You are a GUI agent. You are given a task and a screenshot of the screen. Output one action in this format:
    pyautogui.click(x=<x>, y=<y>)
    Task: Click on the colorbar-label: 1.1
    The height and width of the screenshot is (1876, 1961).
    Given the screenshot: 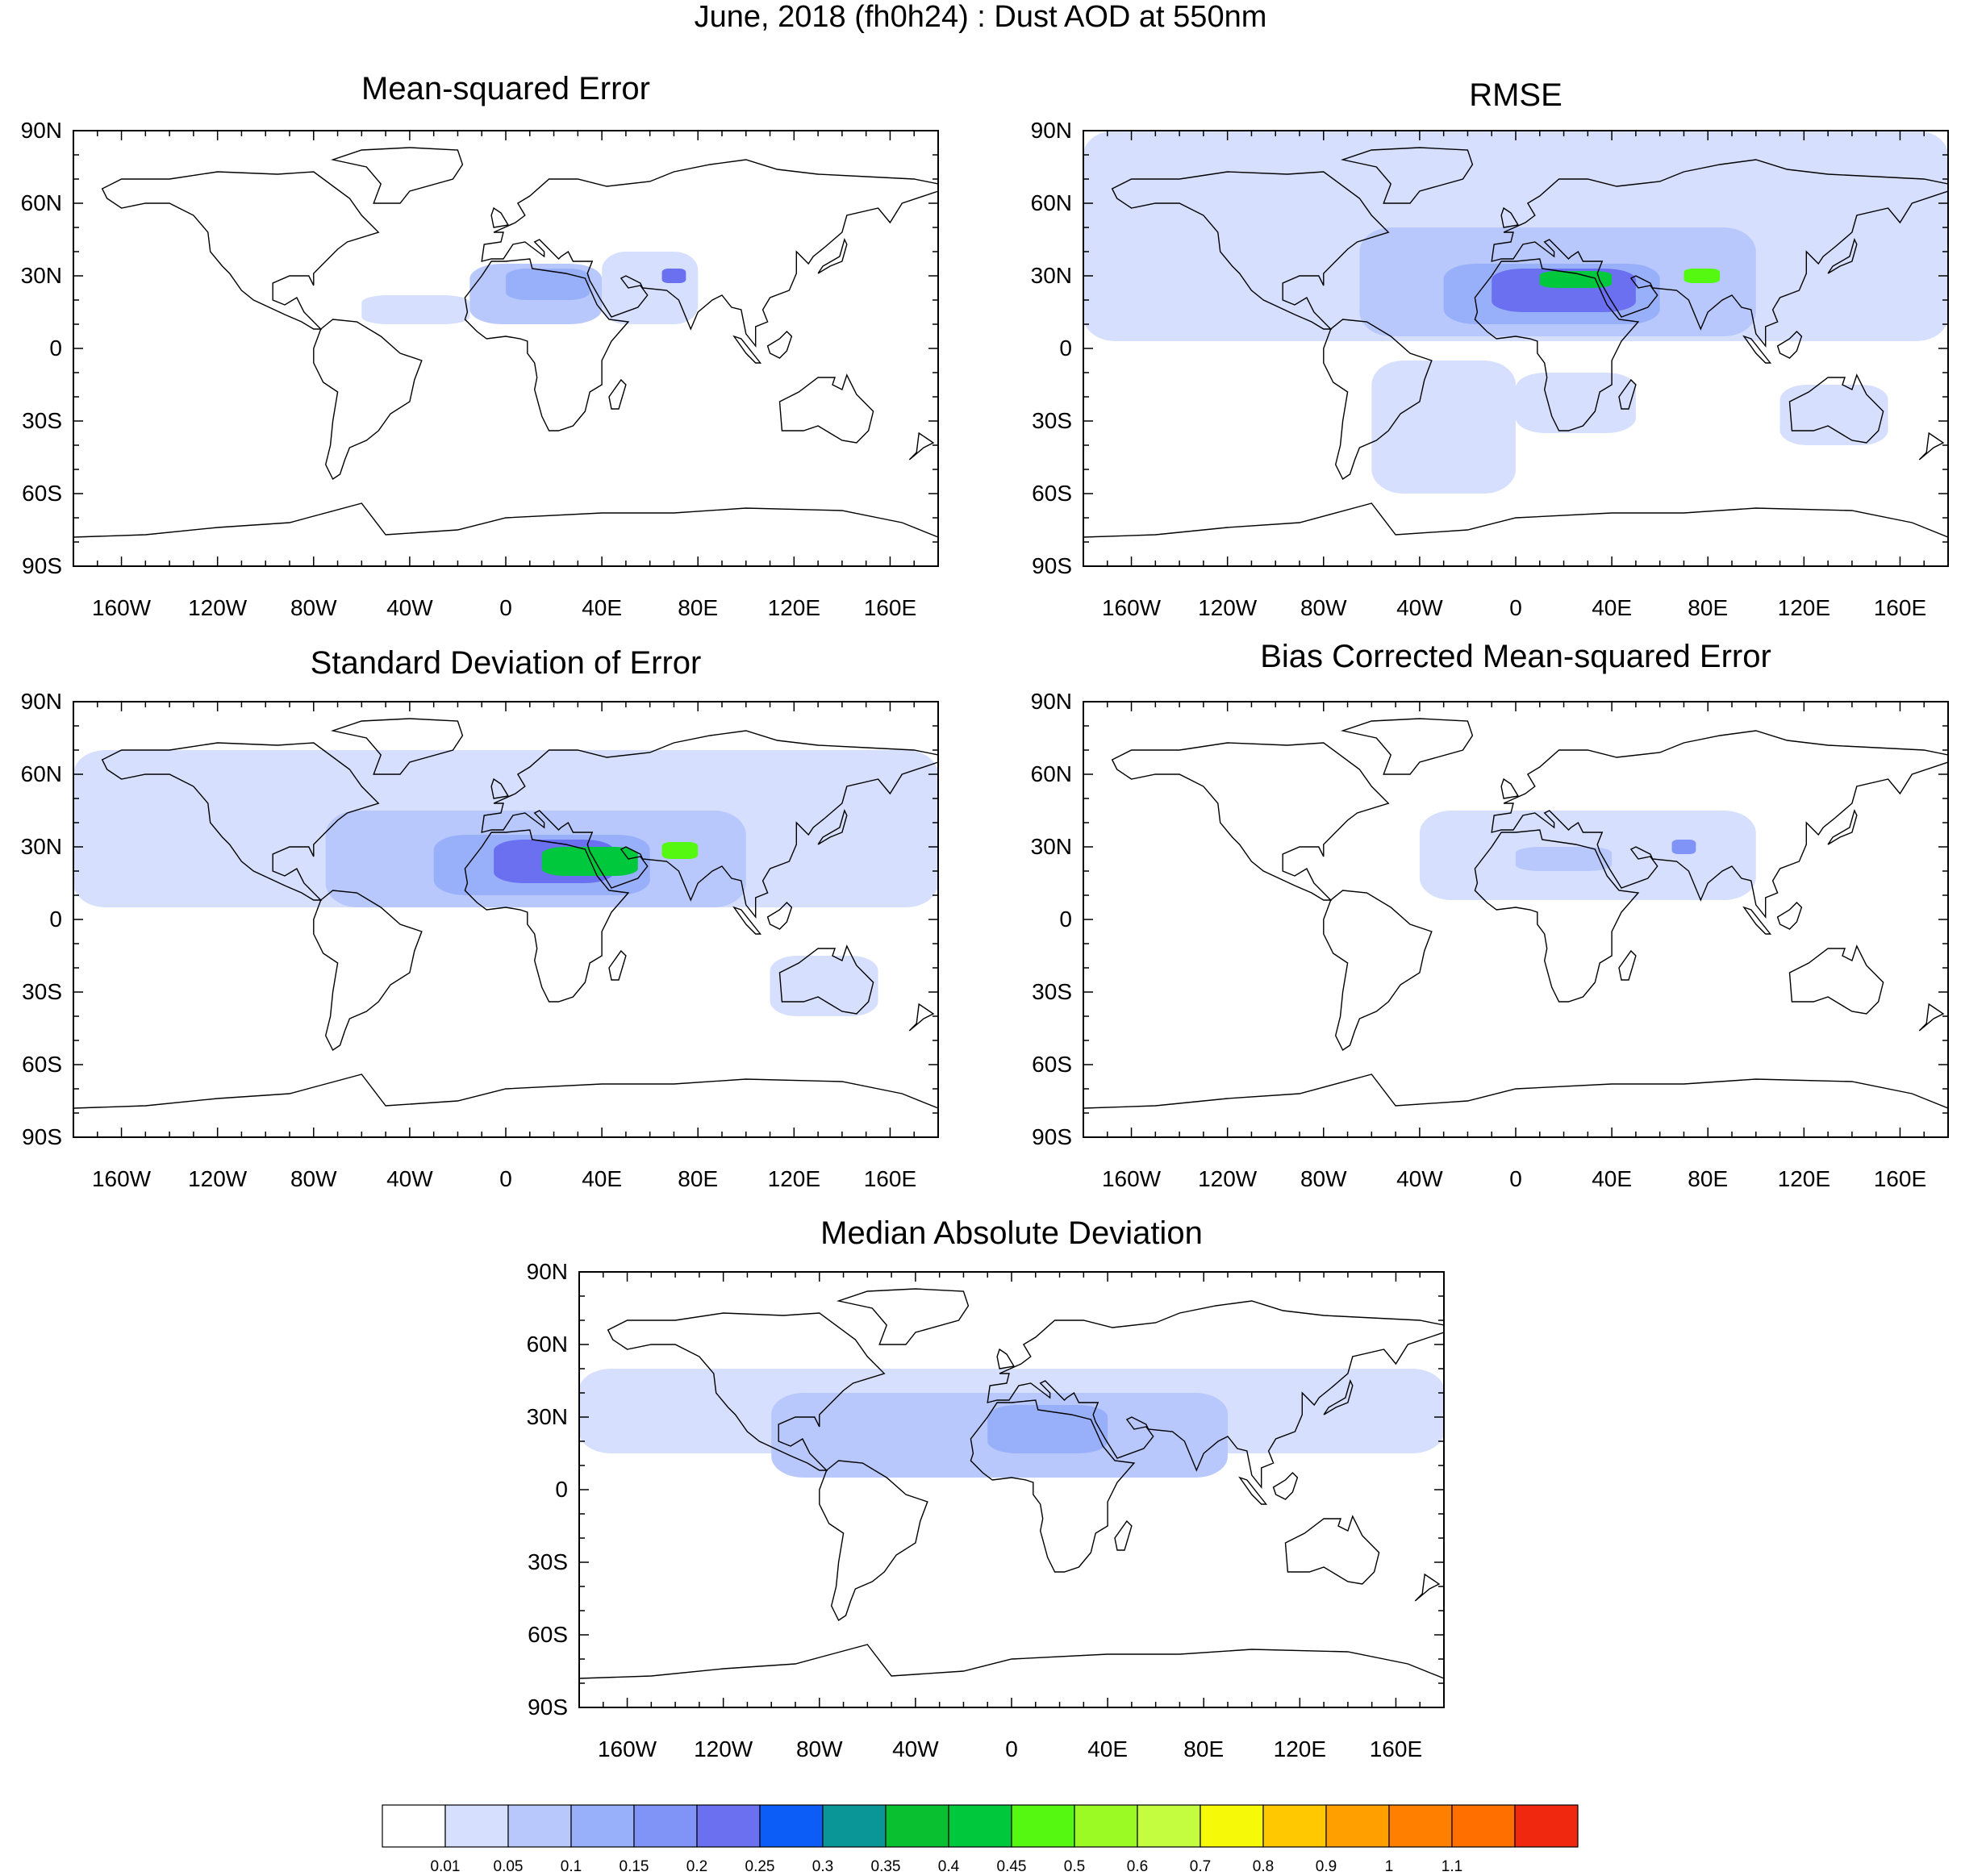 What is the action you would take?
    pyautogui.click(x=1452, y=1866)
    